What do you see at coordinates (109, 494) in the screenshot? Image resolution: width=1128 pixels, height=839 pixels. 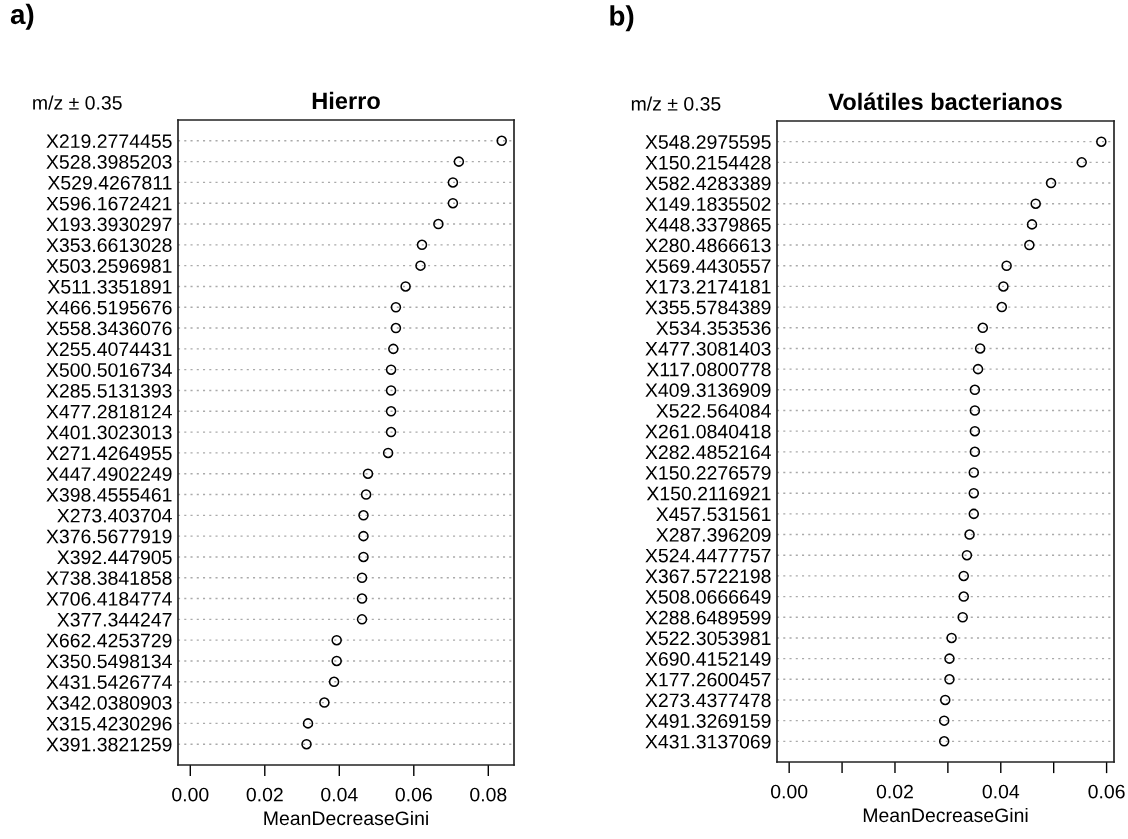 I see `y-tick-label: X398.4555461` at bounding box center [109, 494].